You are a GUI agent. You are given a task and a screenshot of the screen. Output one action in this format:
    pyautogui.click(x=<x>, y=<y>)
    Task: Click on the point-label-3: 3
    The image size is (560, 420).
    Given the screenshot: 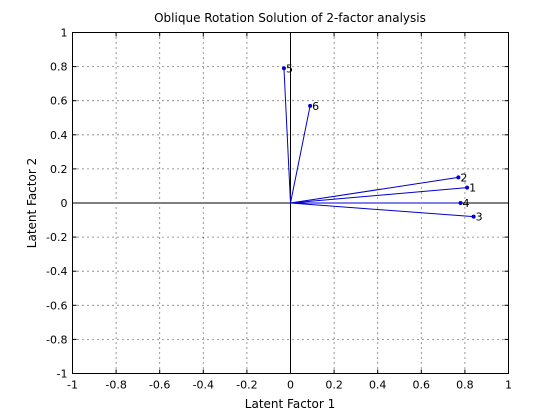 What is the action you would take?
    pyautogui.click(x=479, y=217)
    